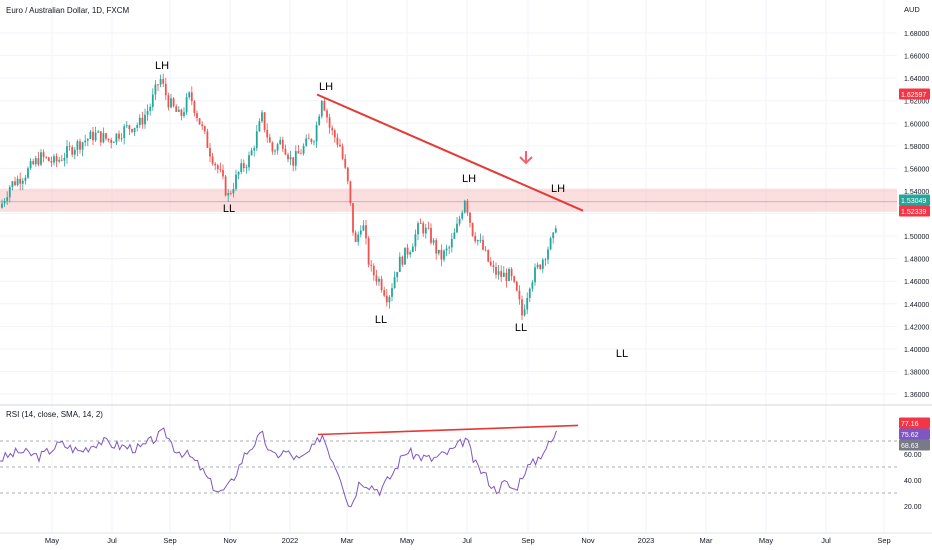  I want to click on time-tick-label: 2023, so click(646, 540).